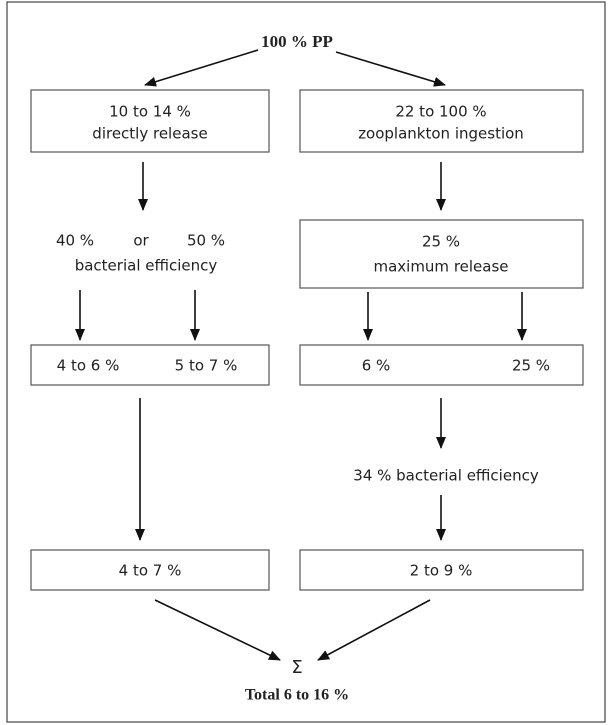 The image size is (613, 725). What do you see at coordinates (440, 112) in the screenshot?
I see `box-text: 22 to 100 %` at bounding box center [440, 112].